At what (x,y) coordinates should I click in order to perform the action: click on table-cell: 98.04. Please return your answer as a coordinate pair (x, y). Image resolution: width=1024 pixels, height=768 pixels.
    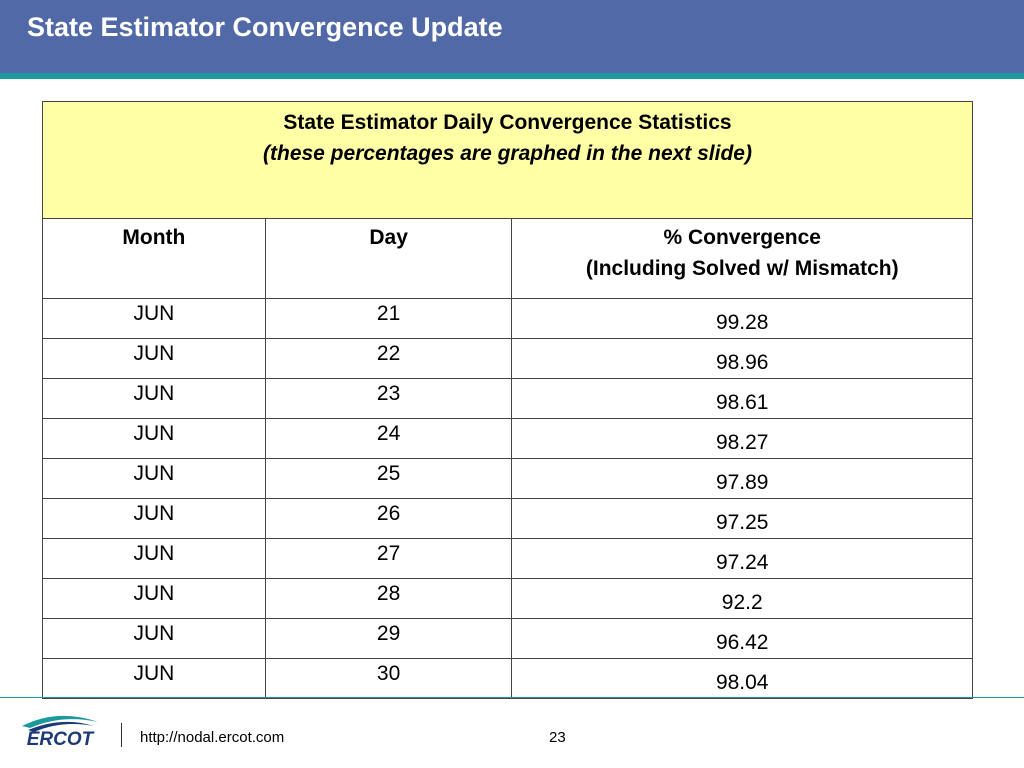
    Looking at the image, I should click on (742, 678).